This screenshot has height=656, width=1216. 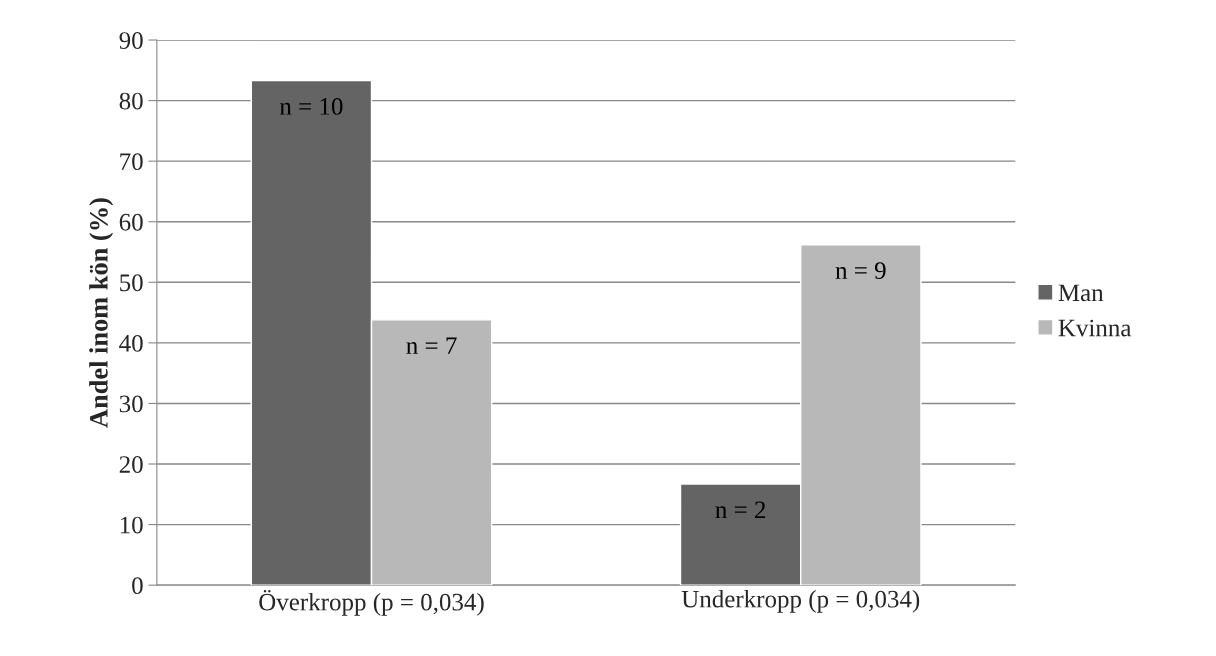 What do you see at coordinates (1081, 293) in the screenshot?
I see `legend-label: Man` at bounding box center [1081, 293].